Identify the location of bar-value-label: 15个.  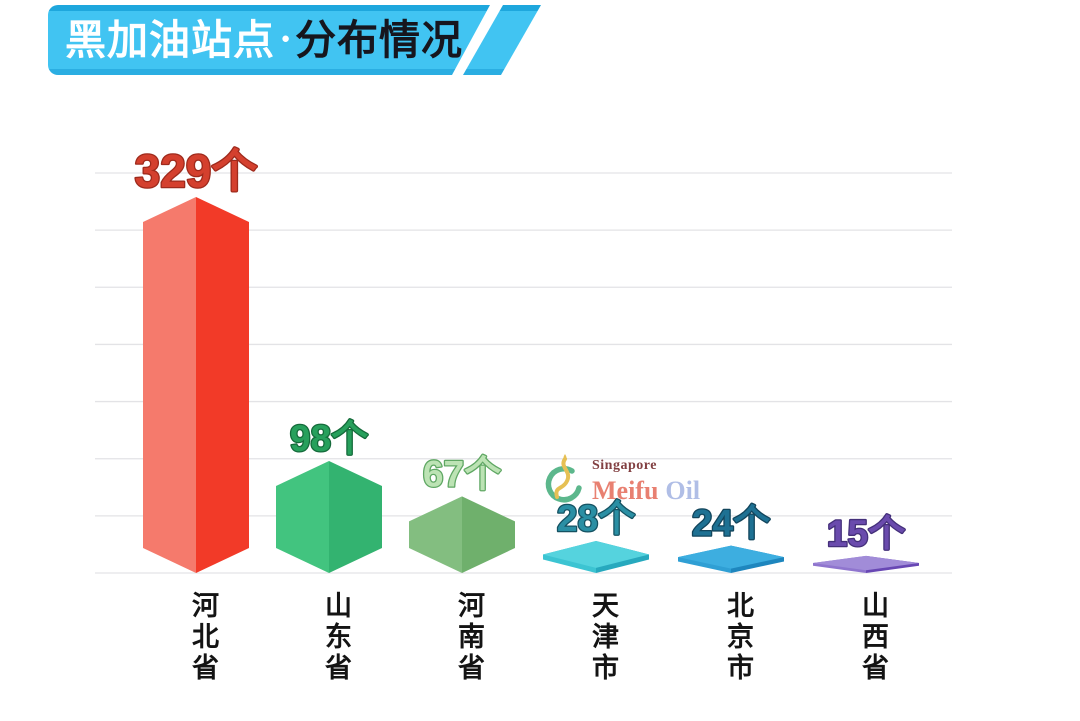
(866, 533).